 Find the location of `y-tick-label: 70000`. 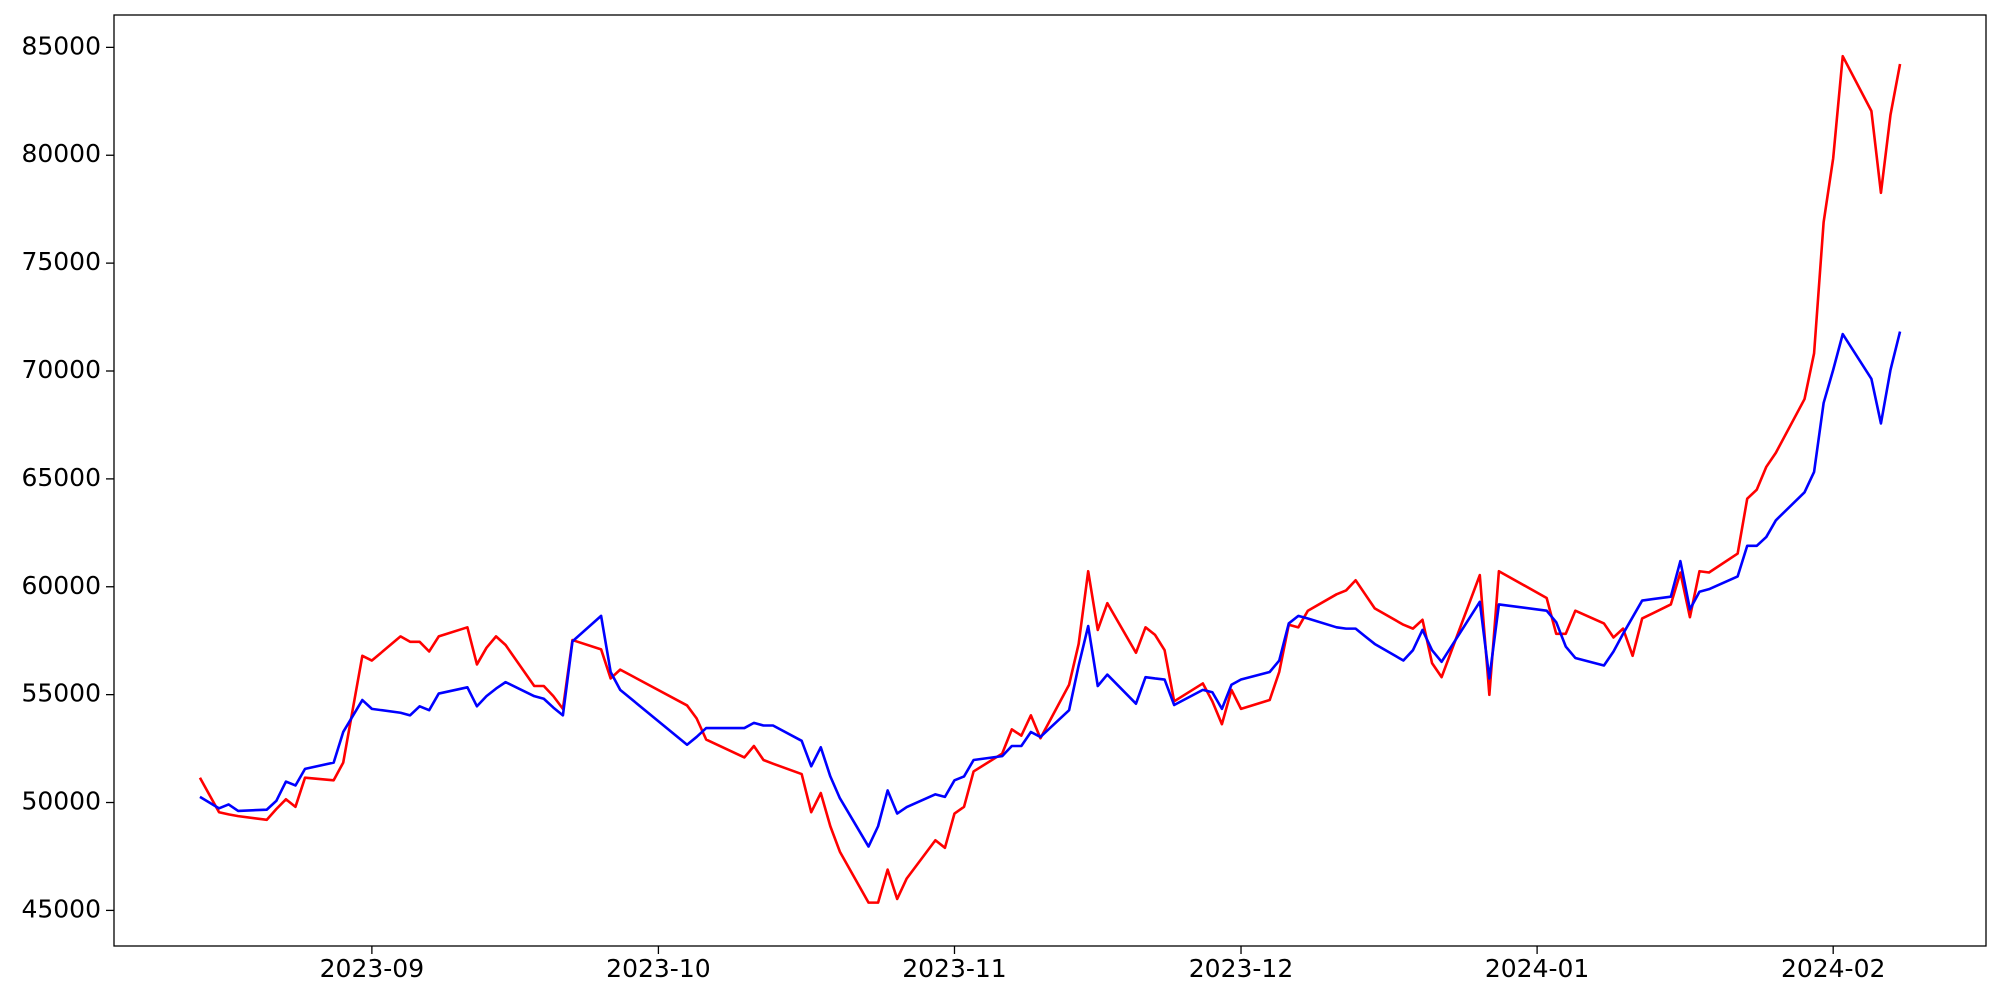

y-tick-label: 70000 is located at coordinates (61, 369).